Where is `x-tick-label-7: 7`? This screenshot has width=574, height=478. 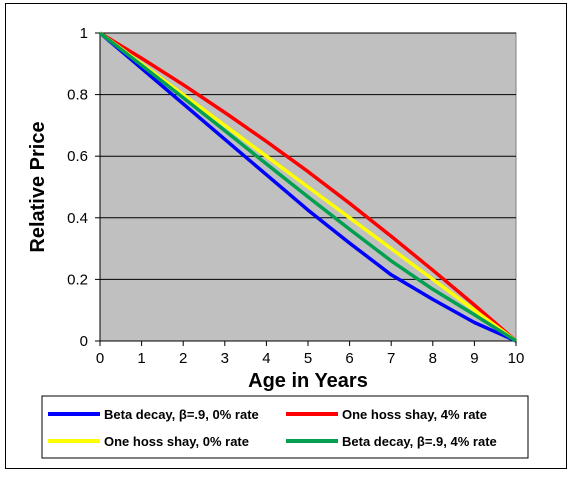 x-tick-label-7: 7 is located at coordinates (391, 358).